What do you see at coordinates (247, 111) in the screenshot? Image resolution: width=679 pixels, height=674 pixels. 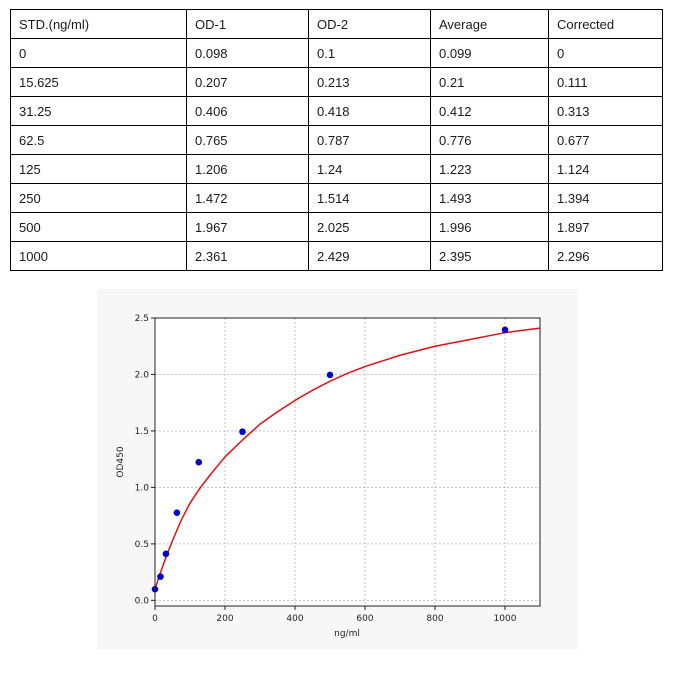 I see `table-cell: 0.406` at bounding box center [247, 111].